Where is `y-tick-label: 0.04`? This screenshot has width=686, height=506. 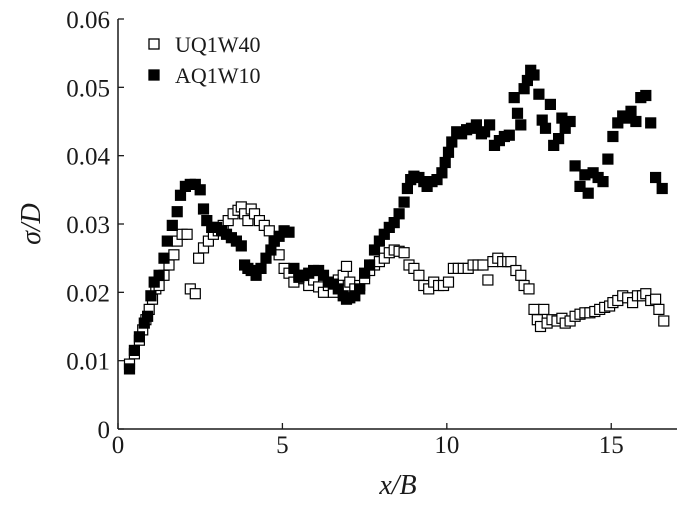 y-tick-label: 0.04 is located at coordinates (88, 157).